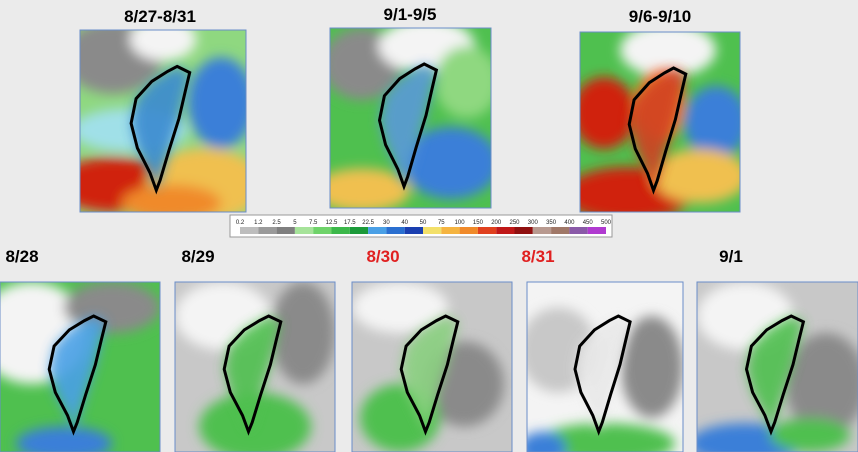 The image size is (858, 452). Describe the element at coordinates (404, 223) in the screenshot. I see `colorbar-label: 40` at that location.